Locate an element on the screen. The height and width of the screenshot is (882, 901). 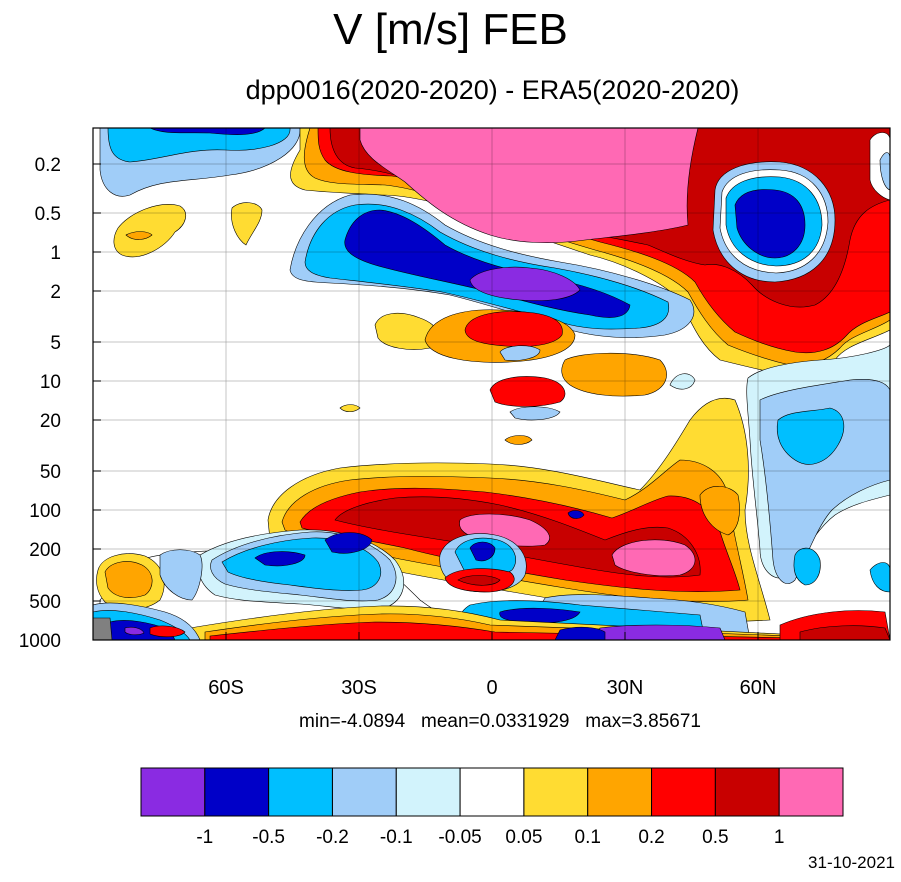
surface-red is located at coordinates (549, 630).